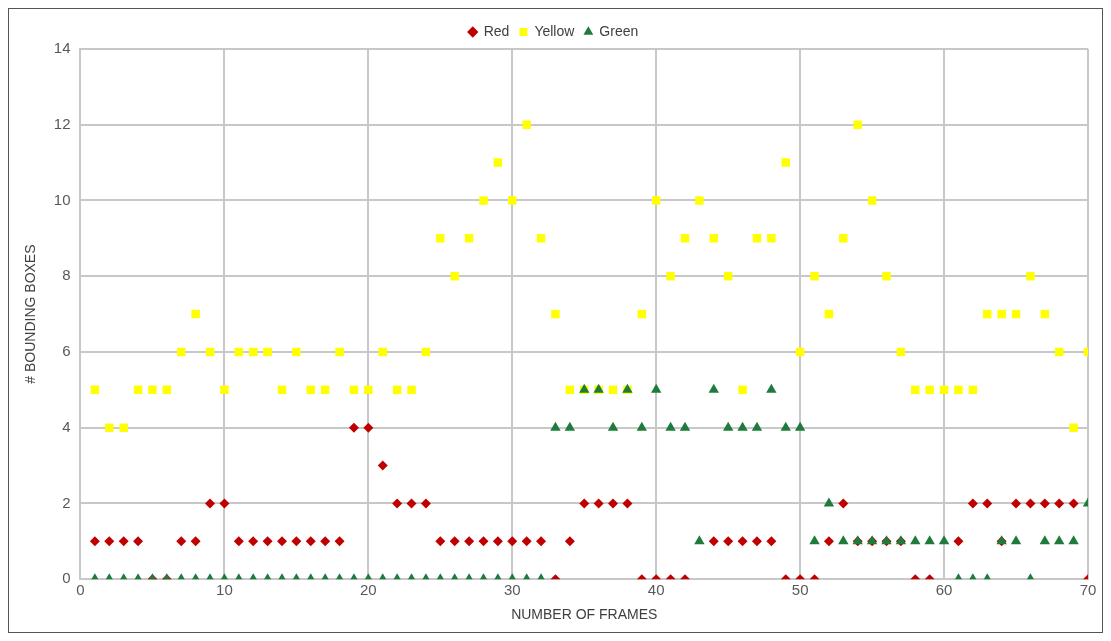 Image resolution: width=1111 pixels, height=641 pixels. What do you see at coordinates (944, 590) in the screenshot?
I see `x-tick-label: 60` at bounding box center [944, 590].